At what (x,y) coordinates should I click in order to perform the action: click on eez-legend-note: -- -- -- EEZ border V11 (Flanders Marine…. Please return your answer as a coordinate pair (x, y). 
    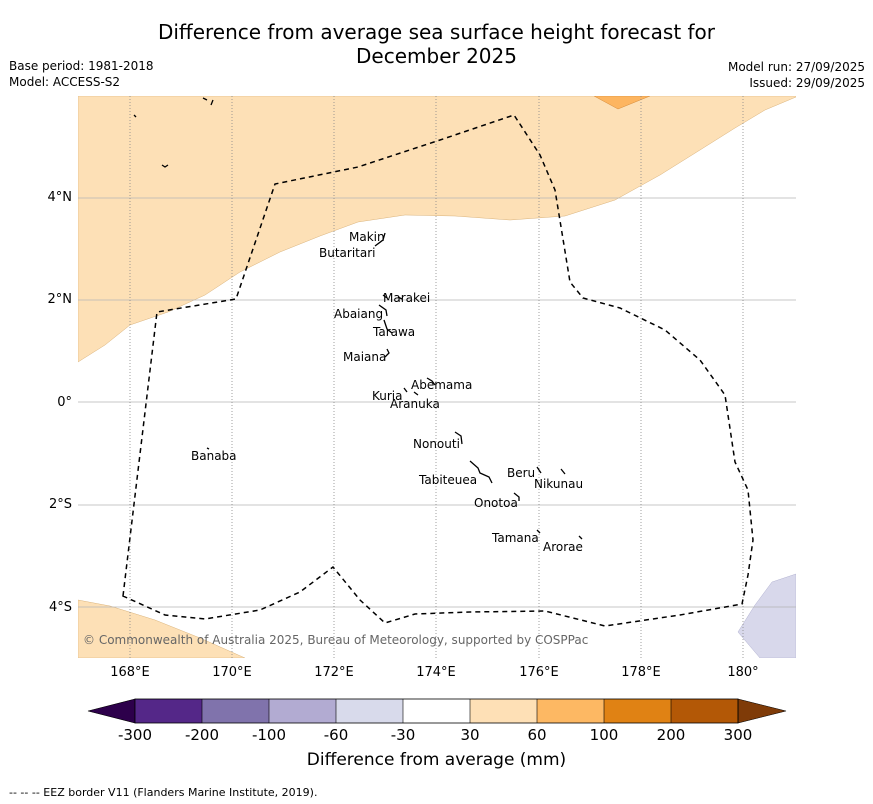
    Looking at the image, I should click on (163, 792).